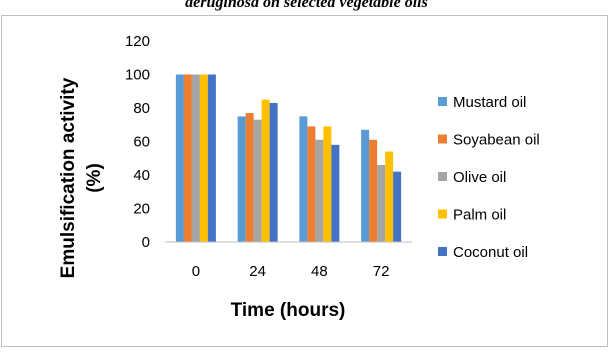  I want to click on x-tick-label: 48, so click(319, 271).